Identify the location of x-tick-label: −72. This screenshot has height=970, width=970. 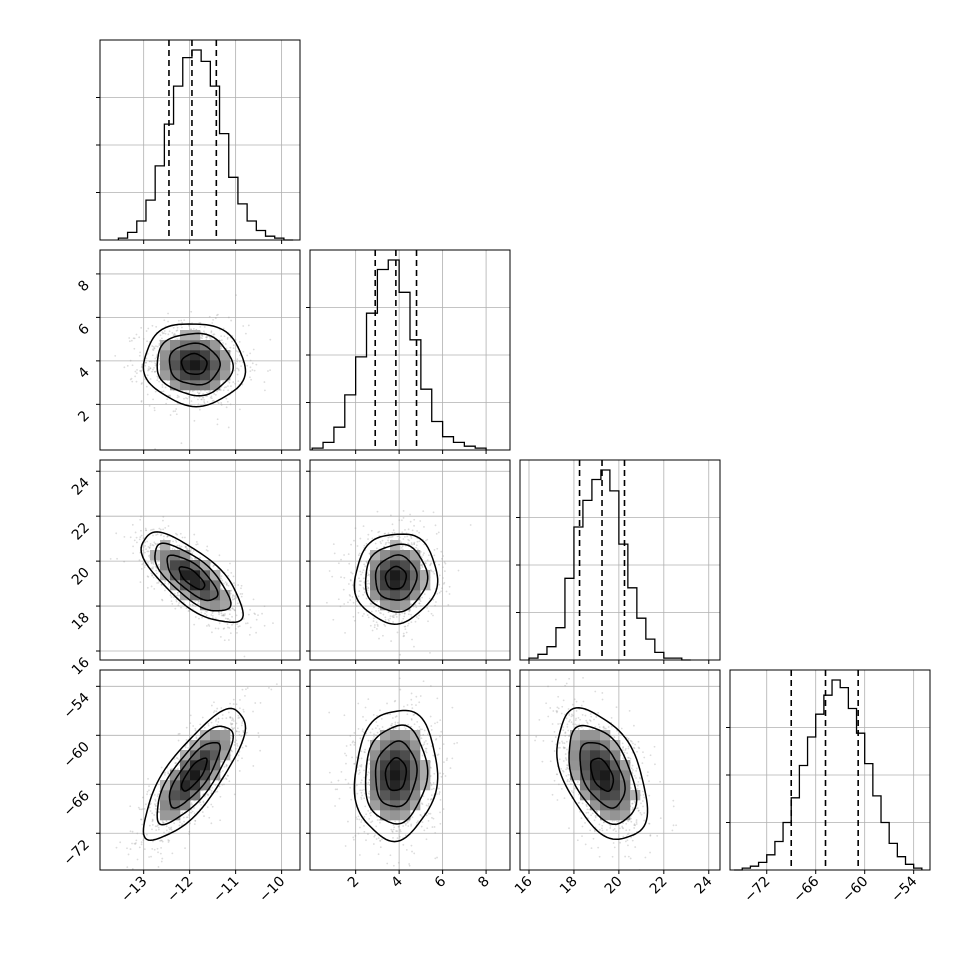
(757, 890).